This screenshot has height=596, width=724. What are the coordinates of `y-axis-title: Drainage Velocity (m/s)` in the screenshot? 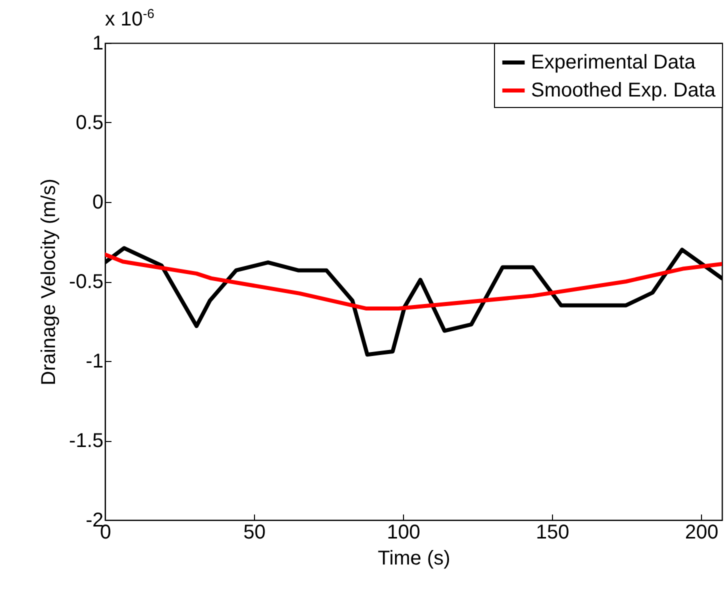 It's located at (49, 282).